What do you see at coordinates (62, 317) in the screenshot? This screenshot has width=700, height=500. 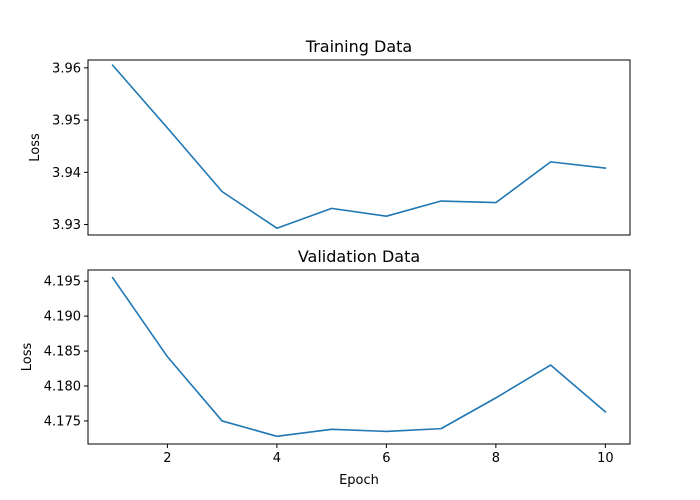 I see `validation-ytick-label: 4.190` at bounding box center [62, 317].